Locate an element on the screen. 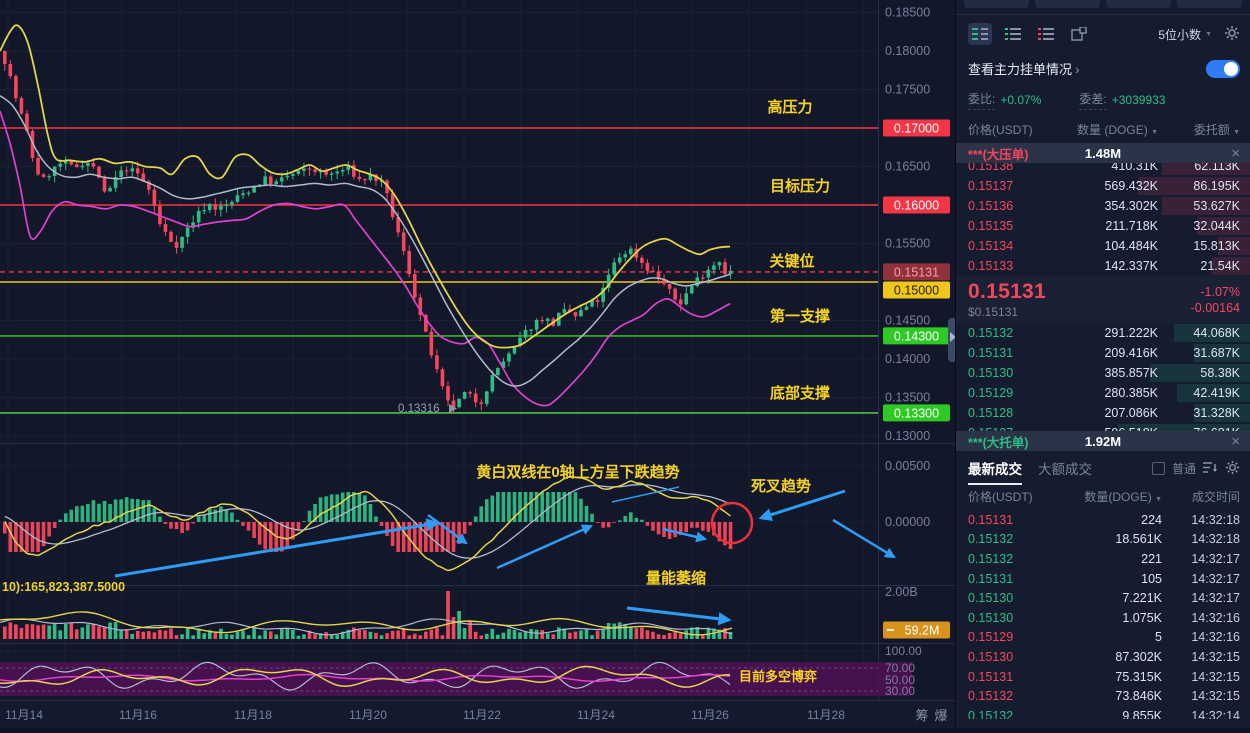 This screenshot has height=733, width=1250. price-tick: 0.14500 is located at coordinates (907, 321).